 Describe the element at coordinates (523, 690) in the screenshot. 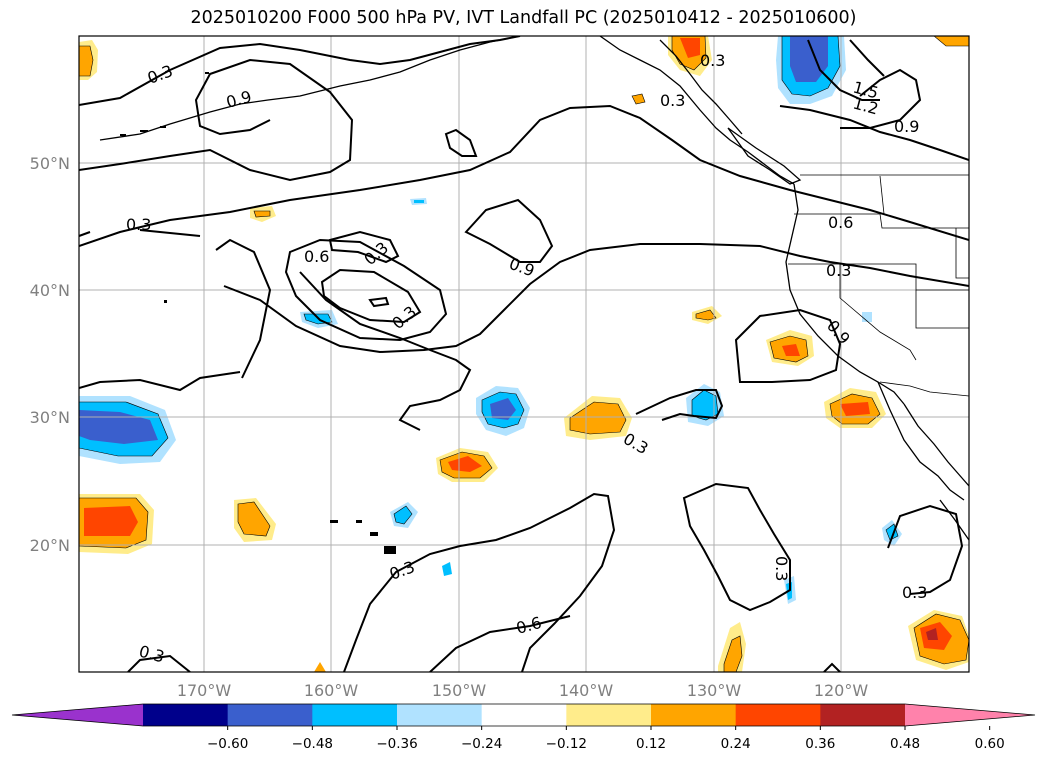

I see `lon-axis-labels: 170°W 160°W 150°W 140°W 130°W 120°W` at that location.